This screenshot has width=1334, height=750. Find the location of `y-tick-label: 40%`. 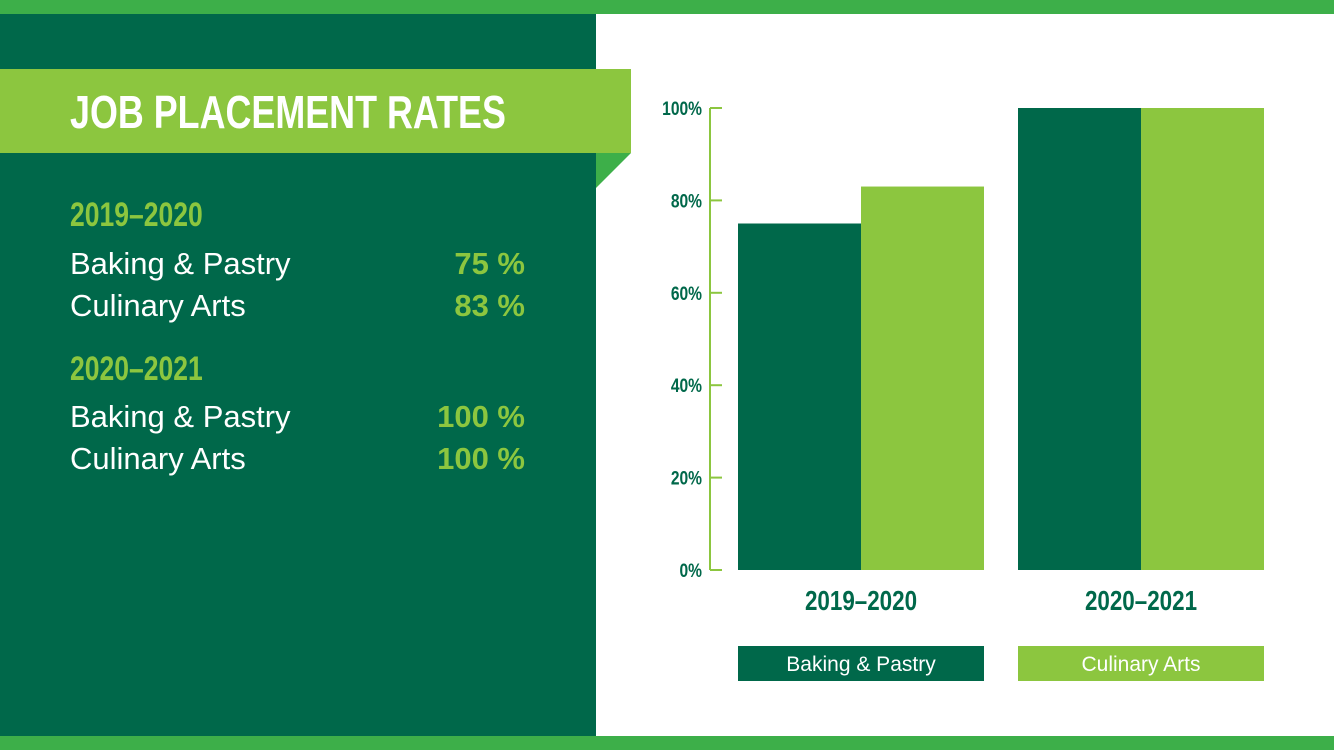

y-tick-label: 40% is located at coordinates (686, 386).